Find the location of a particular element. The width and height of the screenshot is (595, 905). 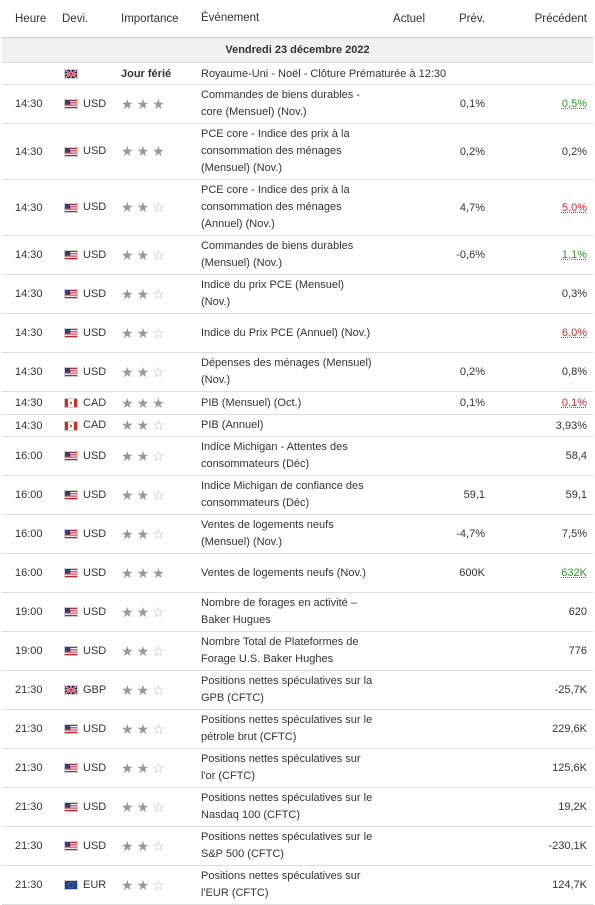

event-name: Dépenses des ménages (Mensuel) (Nov.) is located at coordinates (288, 372).